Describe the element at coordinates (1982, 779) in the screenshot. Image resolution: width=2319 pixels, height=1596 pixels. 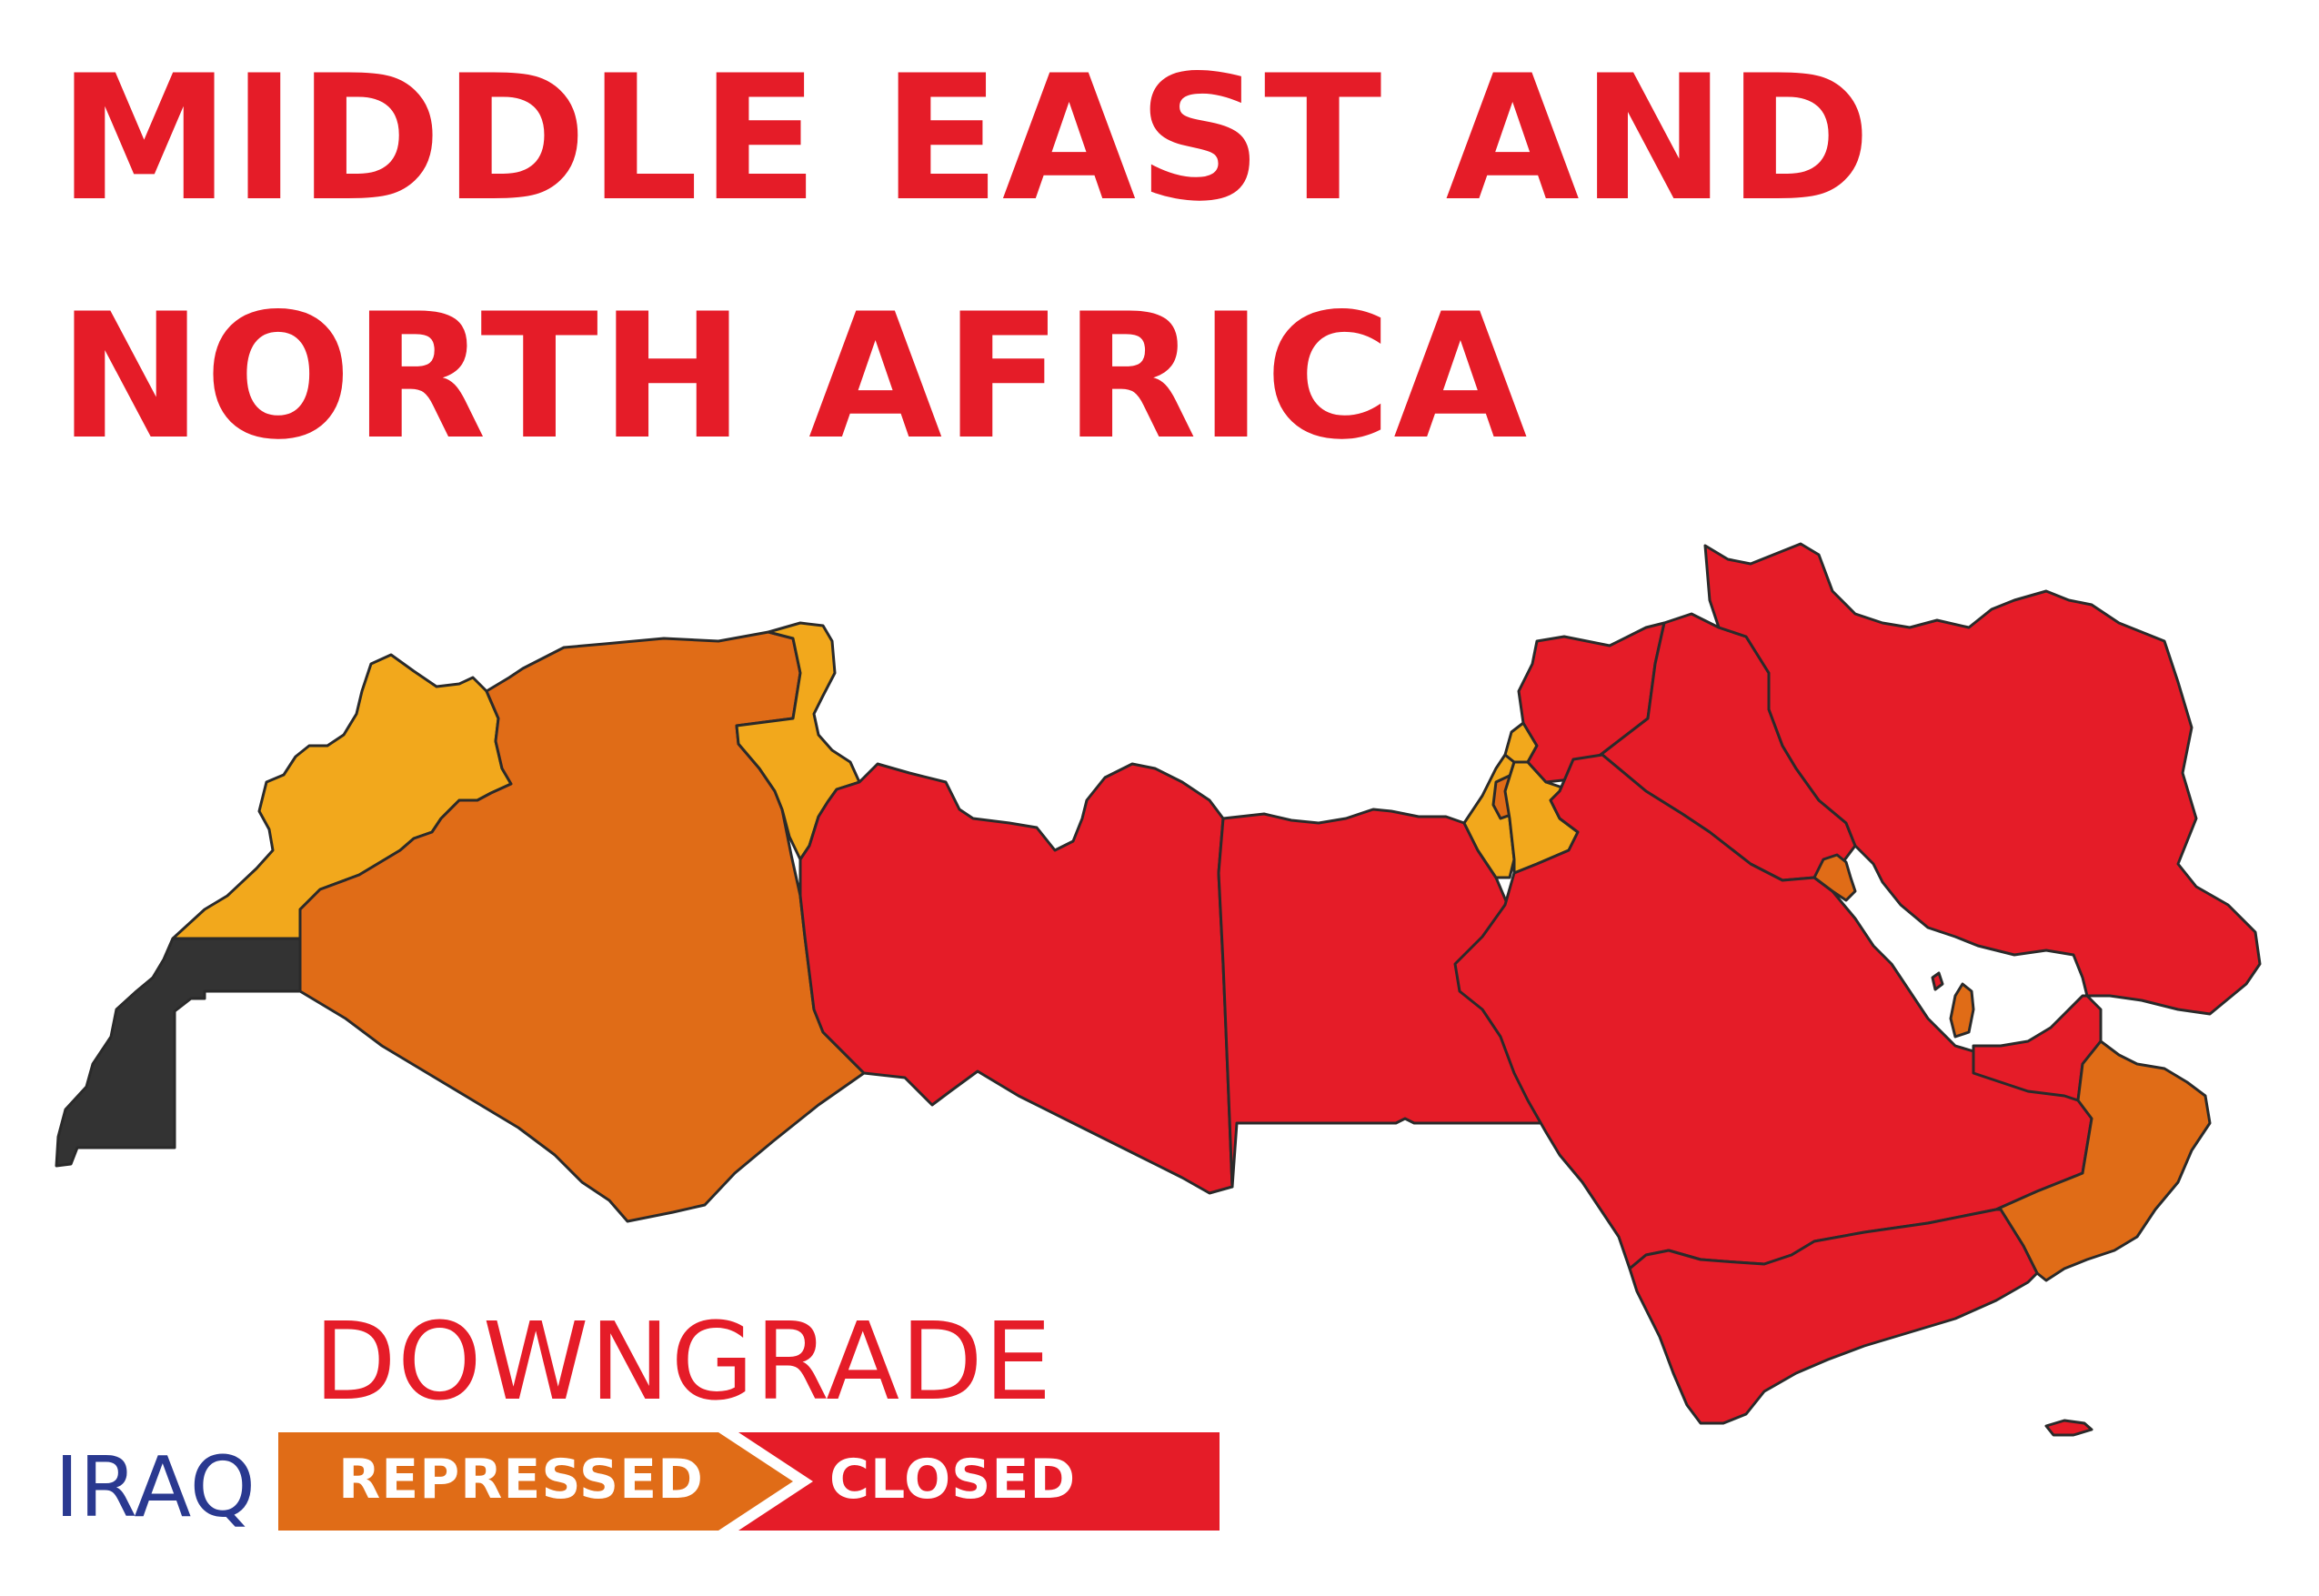
I see `region-iran` at that location.